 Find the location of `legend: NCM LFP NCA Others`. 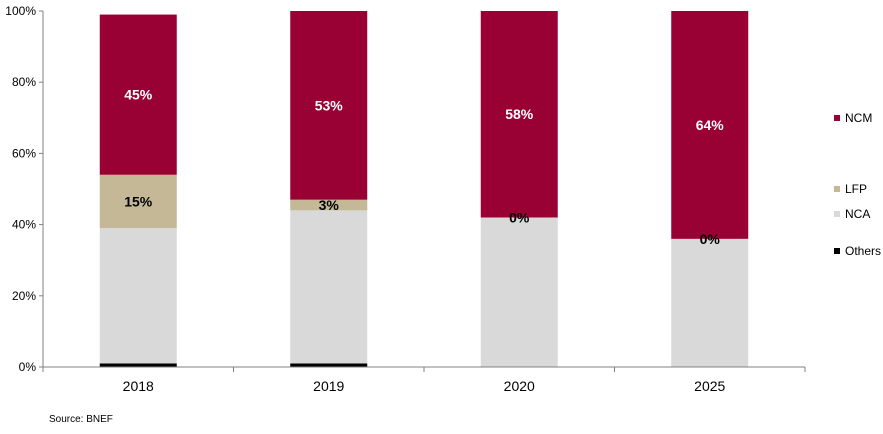

legend: NCM LFP NCA Others is located at coordinates (857, 184).